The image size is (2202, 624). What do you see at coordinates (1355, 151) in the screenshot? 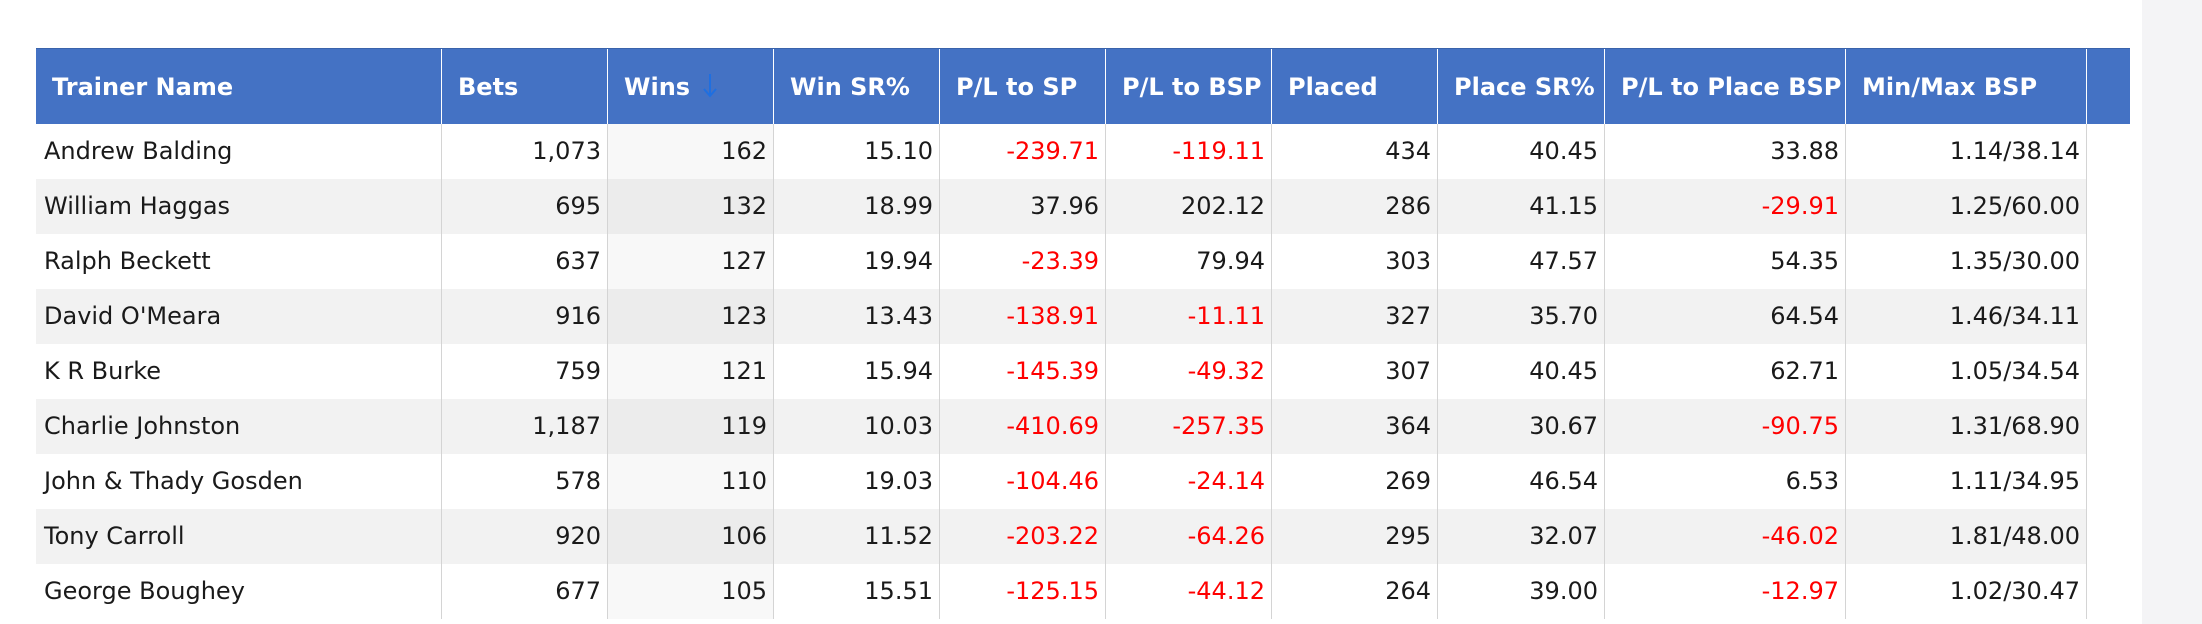
I see `cell-placed: 434` at bounding box center [1355, 151].